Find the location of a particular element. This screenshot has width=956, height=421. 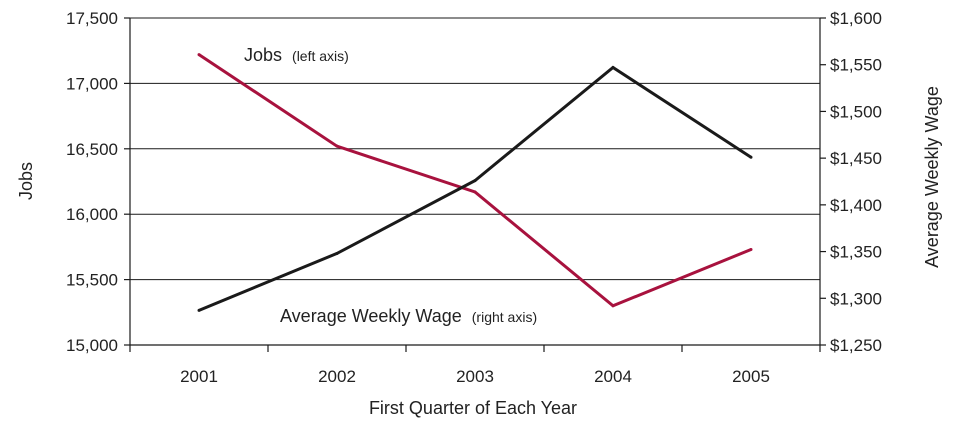

right-tick-label: $1,550 is located at coordinates (856, 65).